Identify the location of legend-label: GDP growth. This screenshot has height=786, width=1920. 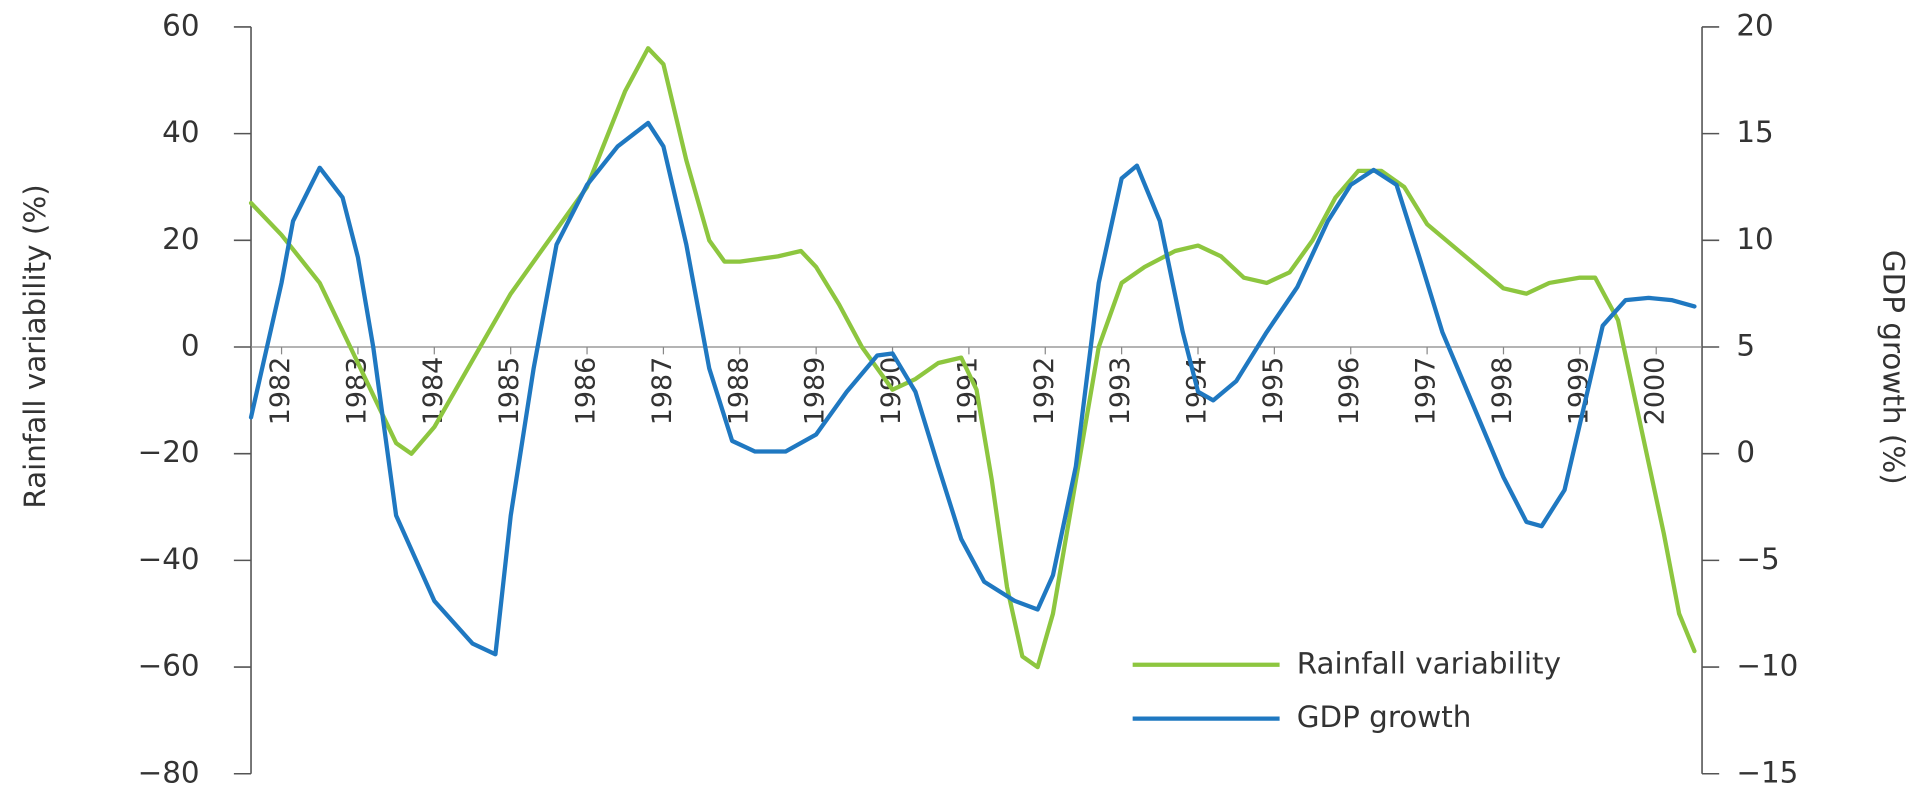
(1384, 717).